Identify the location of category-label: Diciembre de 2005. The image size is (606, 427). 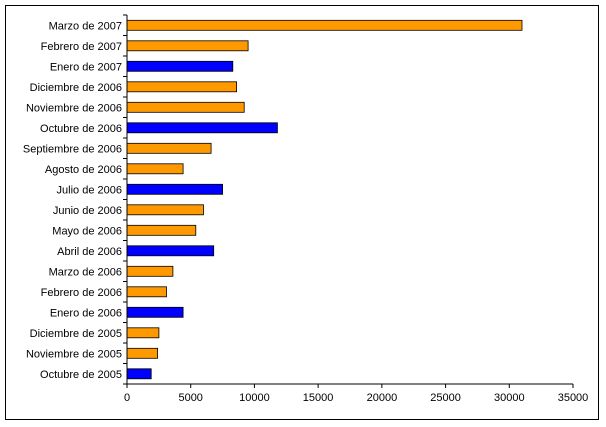
(76, 334).